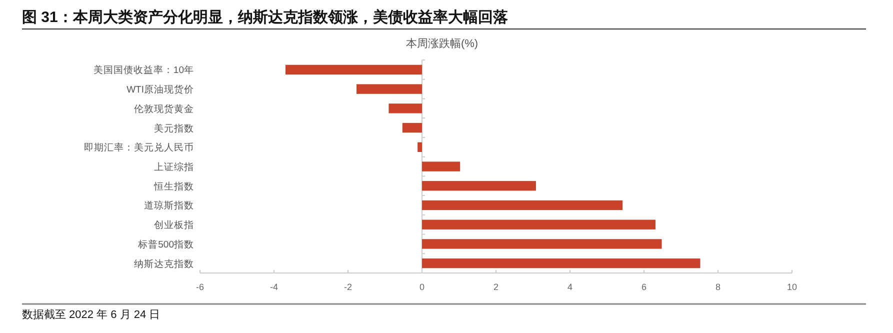 The height and width of the screenshot is (333, 893). I want to click on x-tick-label: 8, so click(718, 287).